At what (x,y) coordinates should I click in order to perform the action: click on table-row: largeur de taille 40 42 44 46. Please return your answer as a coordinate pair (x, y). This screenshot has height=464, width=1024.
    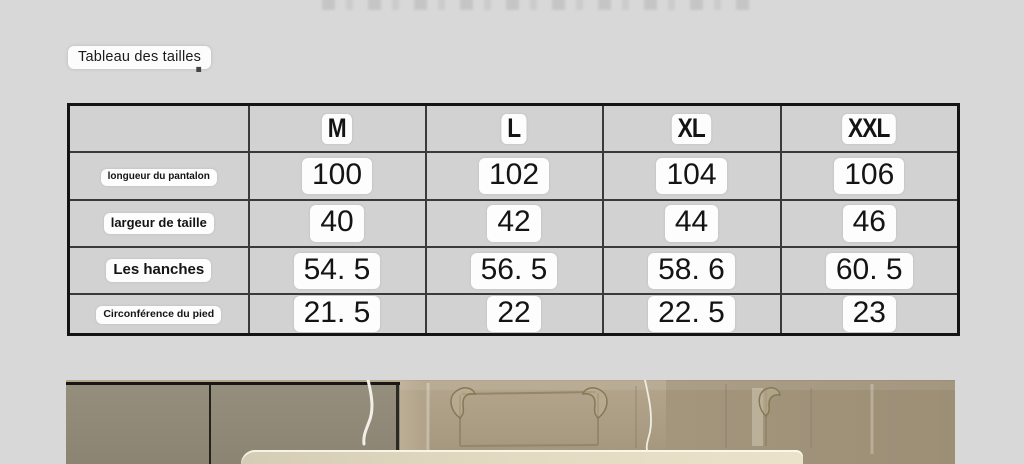
    Looking at the image, I should click on (513, 223).